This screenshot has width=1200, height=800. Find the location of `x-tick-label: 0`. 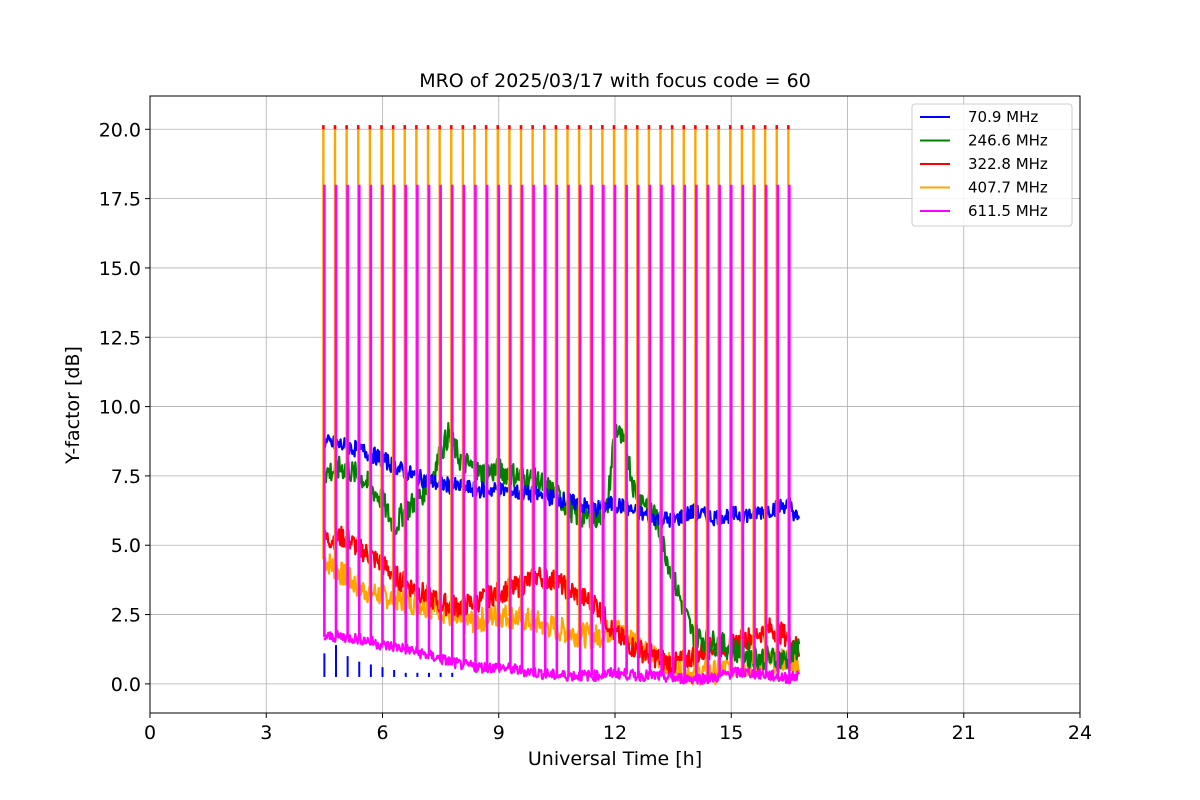

x-tick-label: 0 is located at coordinates (150, 733).